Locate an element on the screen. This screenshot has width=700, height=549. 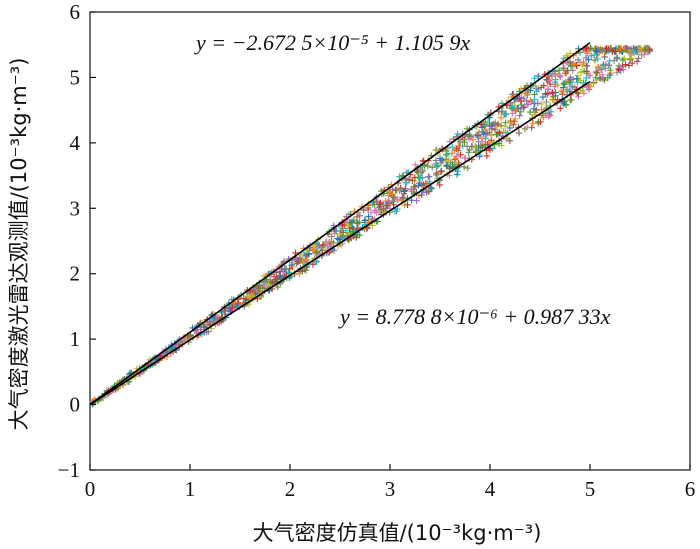
y-tick-label: −1 is located at coordinates (69, 470).